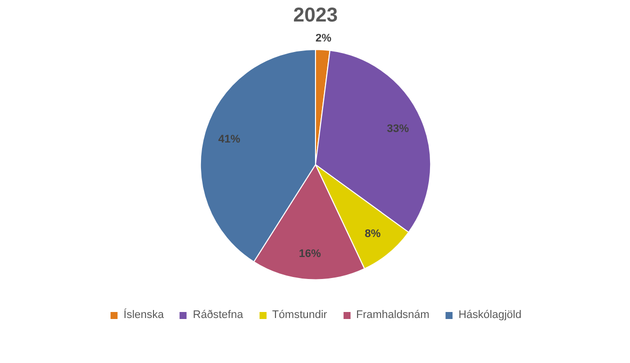 The image size is (630, 363). What do you see at coordinates (300, 315) in the screenshot?
I see `legend-label: Tómstundir` at bounding box center [300, 315].